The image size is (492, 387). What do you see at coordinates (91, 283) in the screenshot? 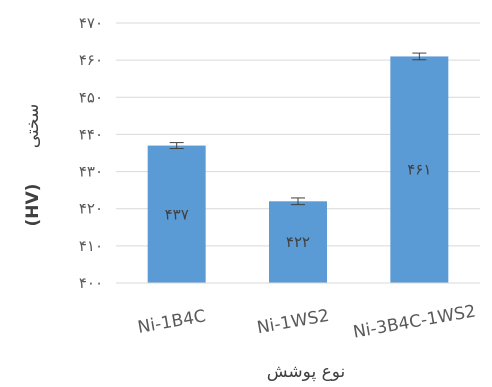
I see `y-tick-label-400: ۴۰۰` at bounding box center [91, 283].